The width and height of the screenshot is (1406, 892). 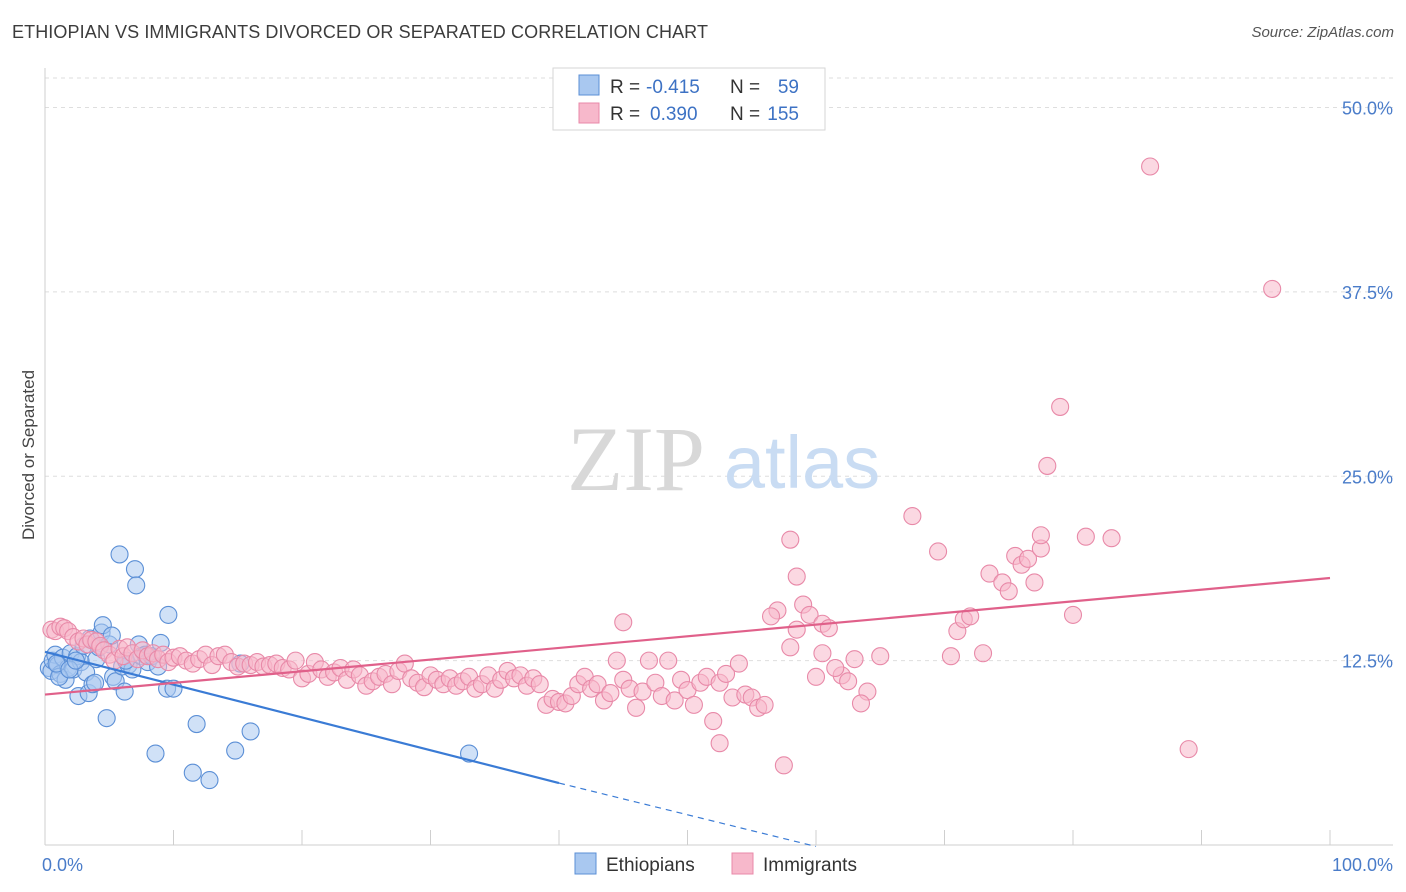 What do you see at coordinates (673, 87) in the screenshot?
I see `legend-r-value-ethiopians: -0.415` at bounding box center [673, 87].